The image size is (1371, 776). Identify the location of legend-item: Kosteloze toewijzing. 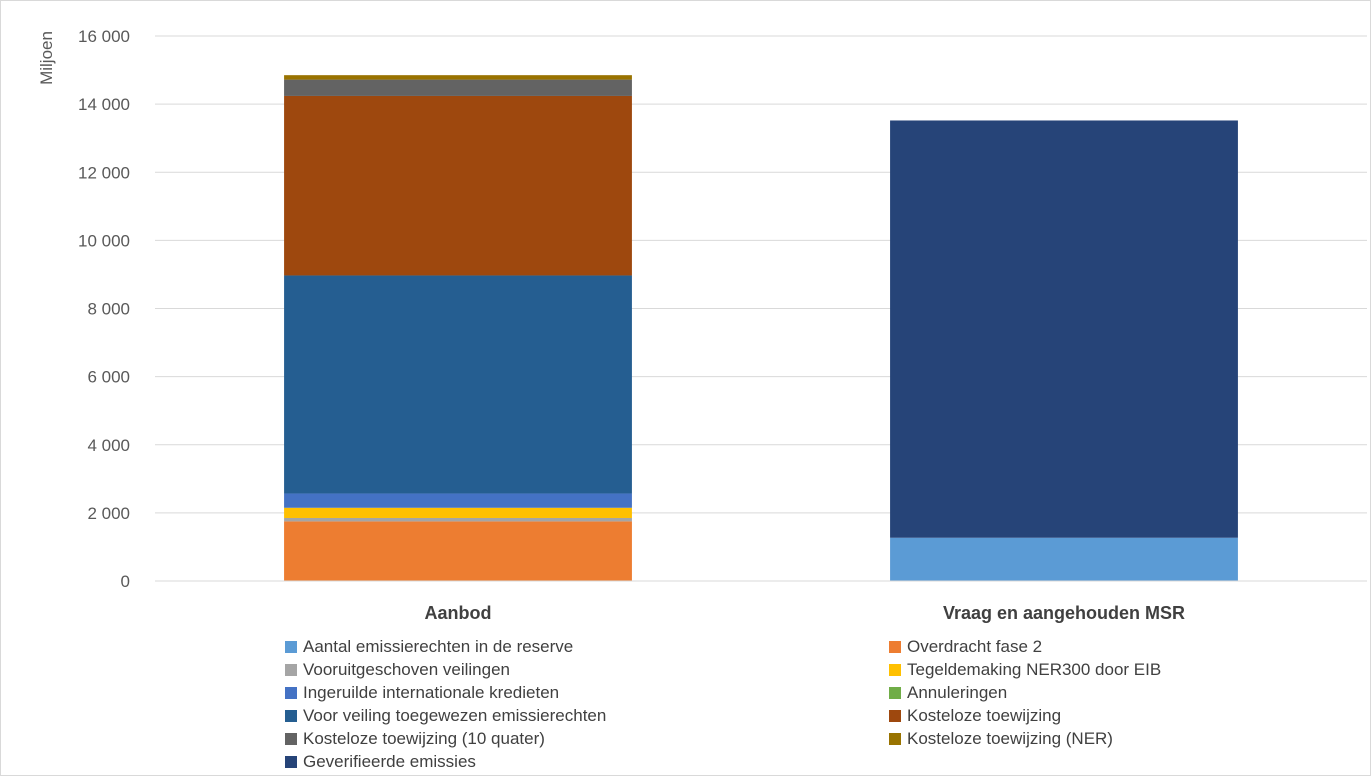
(1127, 716).